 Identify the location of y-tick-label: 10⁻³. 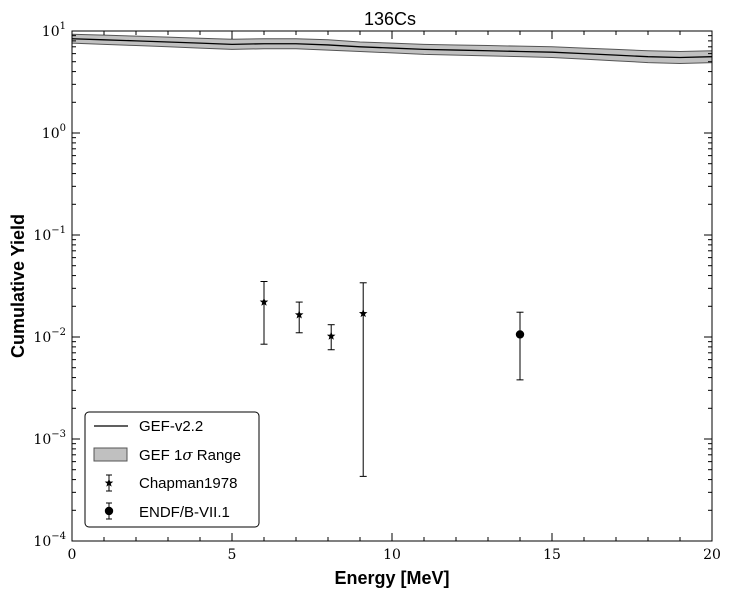
(49, 438).